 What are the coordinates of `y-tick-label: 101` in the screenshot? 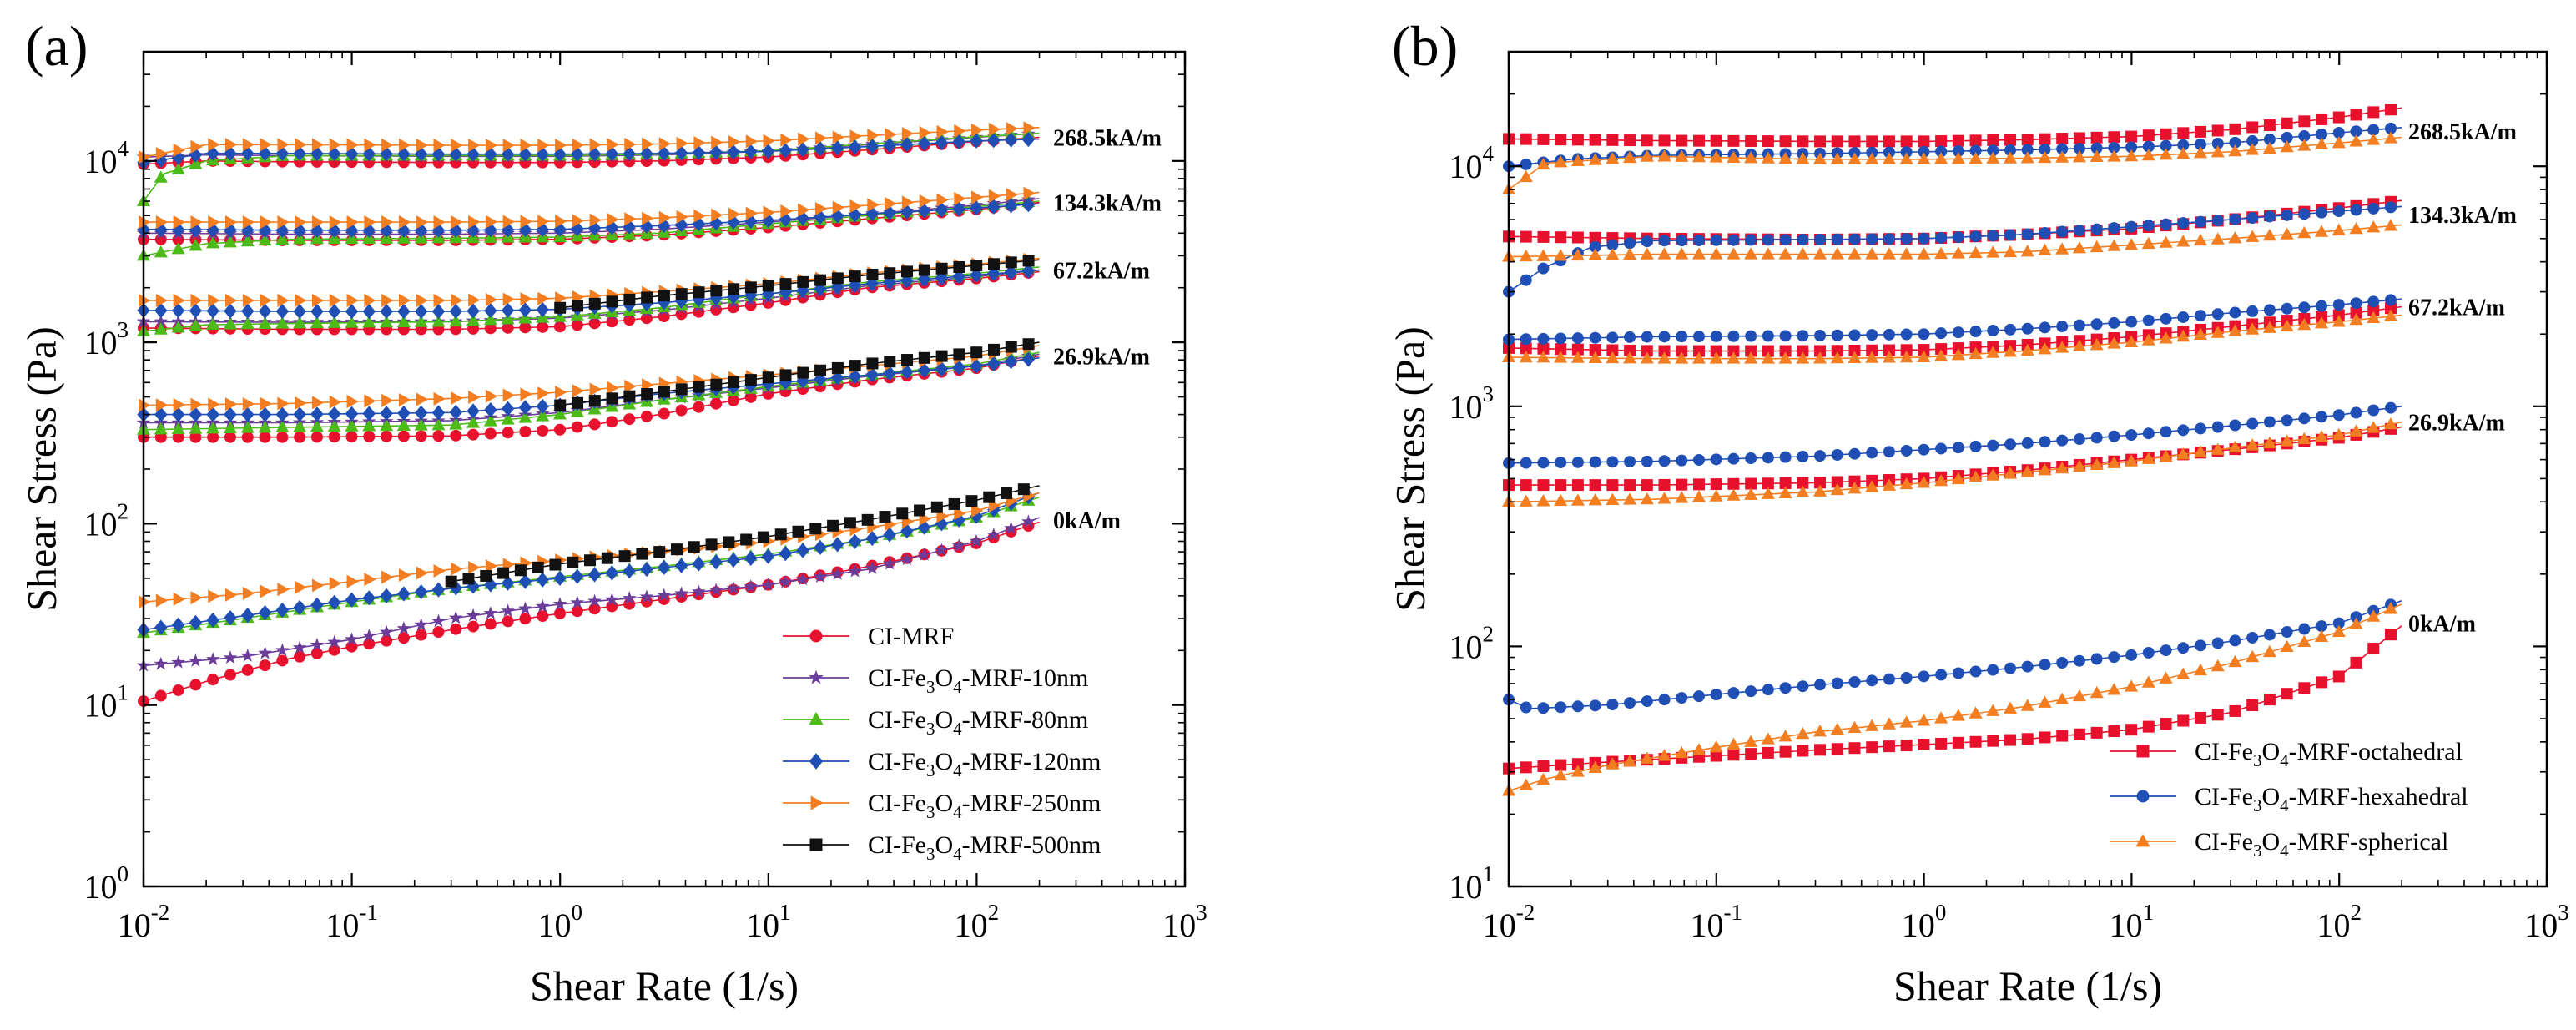 It's located at (106, 703).